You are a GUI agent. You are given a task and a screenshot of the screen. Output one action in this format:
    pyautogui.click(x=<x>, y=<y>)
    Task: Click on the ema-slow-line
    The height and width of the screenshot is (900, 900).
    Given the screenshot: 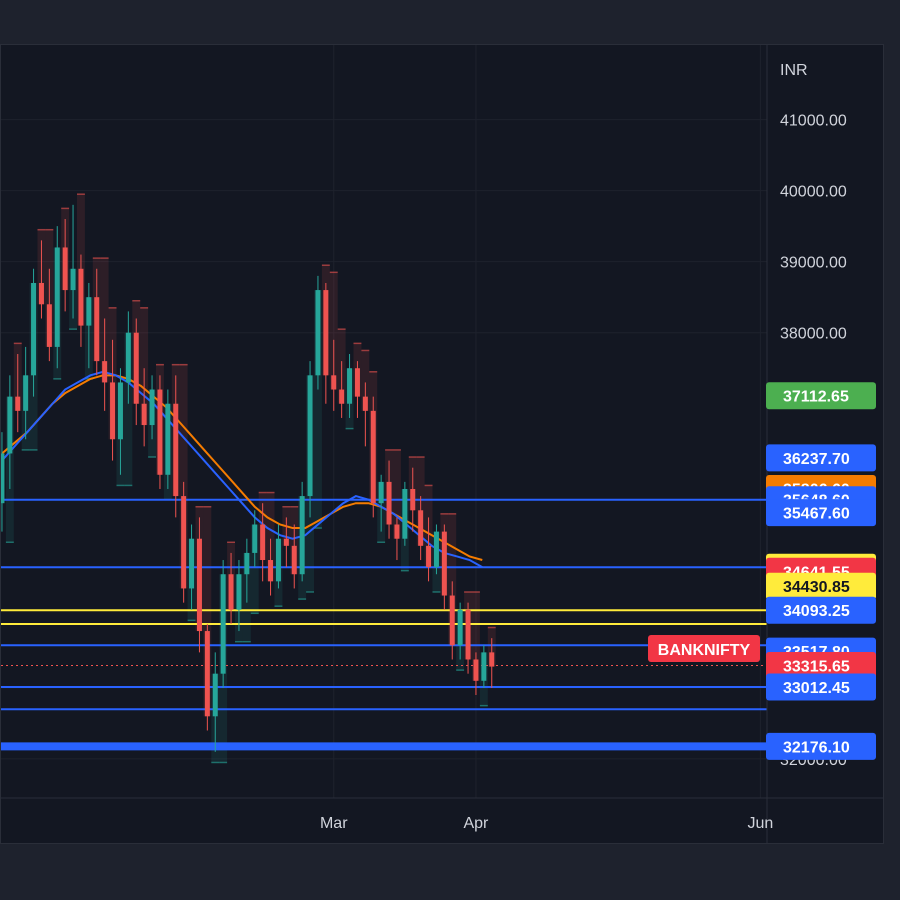 What is the action you would take?
    pyautogui.click(x=242, y=467)
    